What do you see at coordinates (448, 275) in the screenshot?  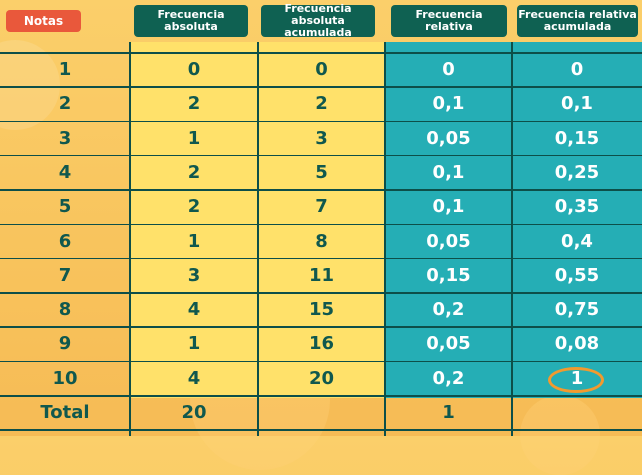 I see `cell-fr: 0,15` at bounding box center [448, 275].